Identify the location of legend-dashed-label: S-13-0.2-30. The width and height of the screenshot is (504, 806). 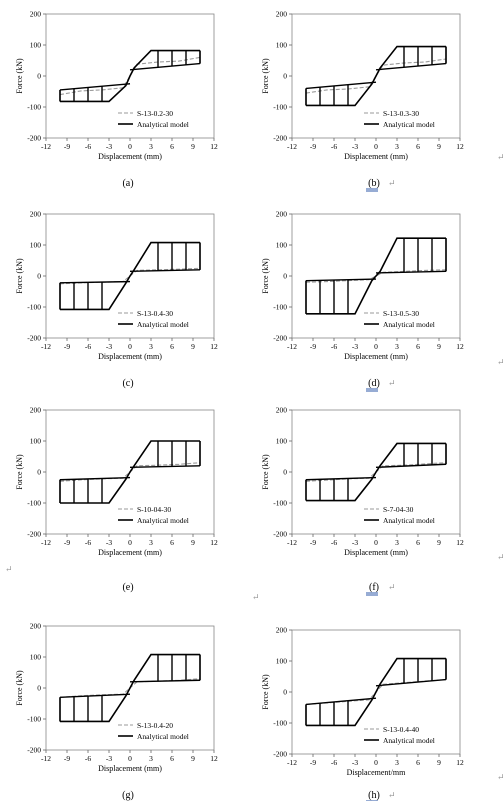
(155, 113).